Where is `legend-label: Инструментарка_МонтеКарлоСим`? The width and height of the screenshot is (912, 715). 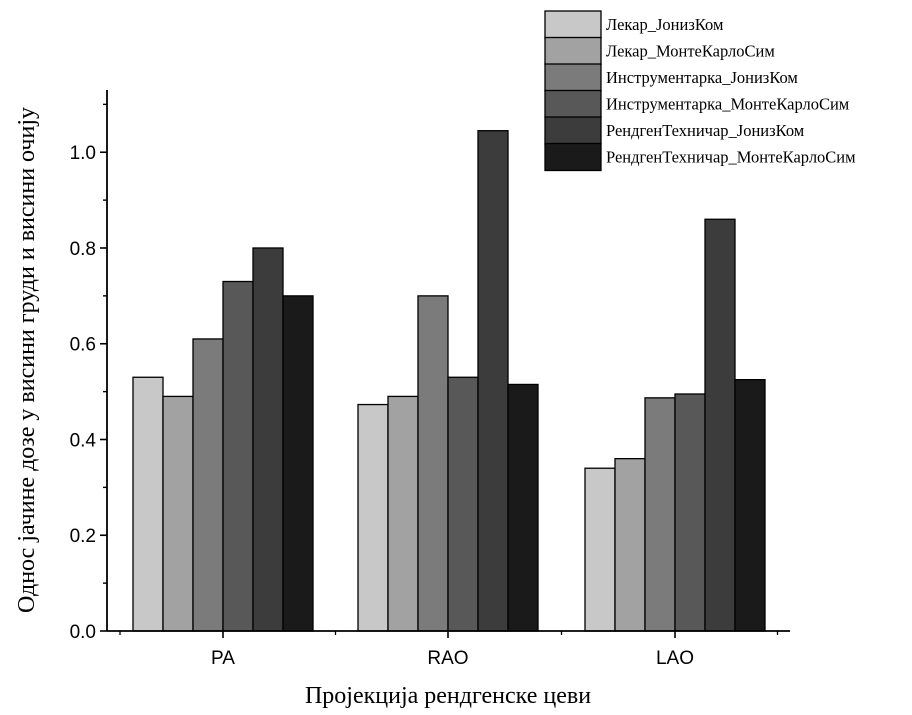
legend-label: Инструментарка_МонтеКарлоСим is located at coordinates (728, 104).